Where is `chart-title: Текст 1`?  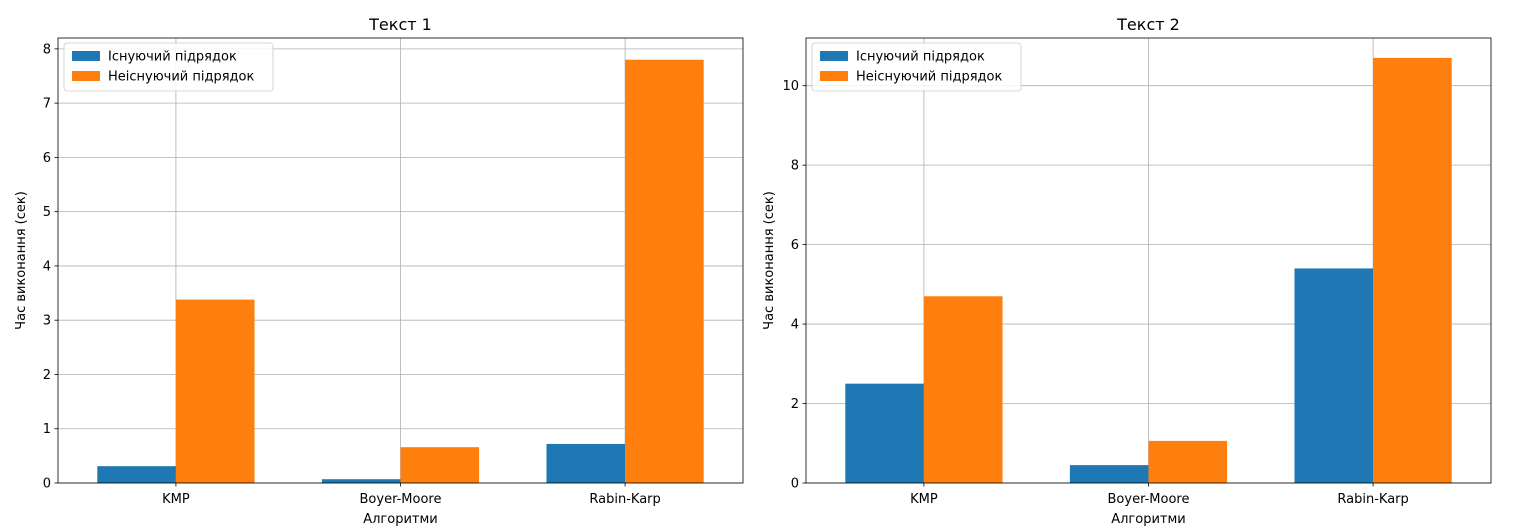
chart-title: Текст 1 is located at coordinates (400, 24).